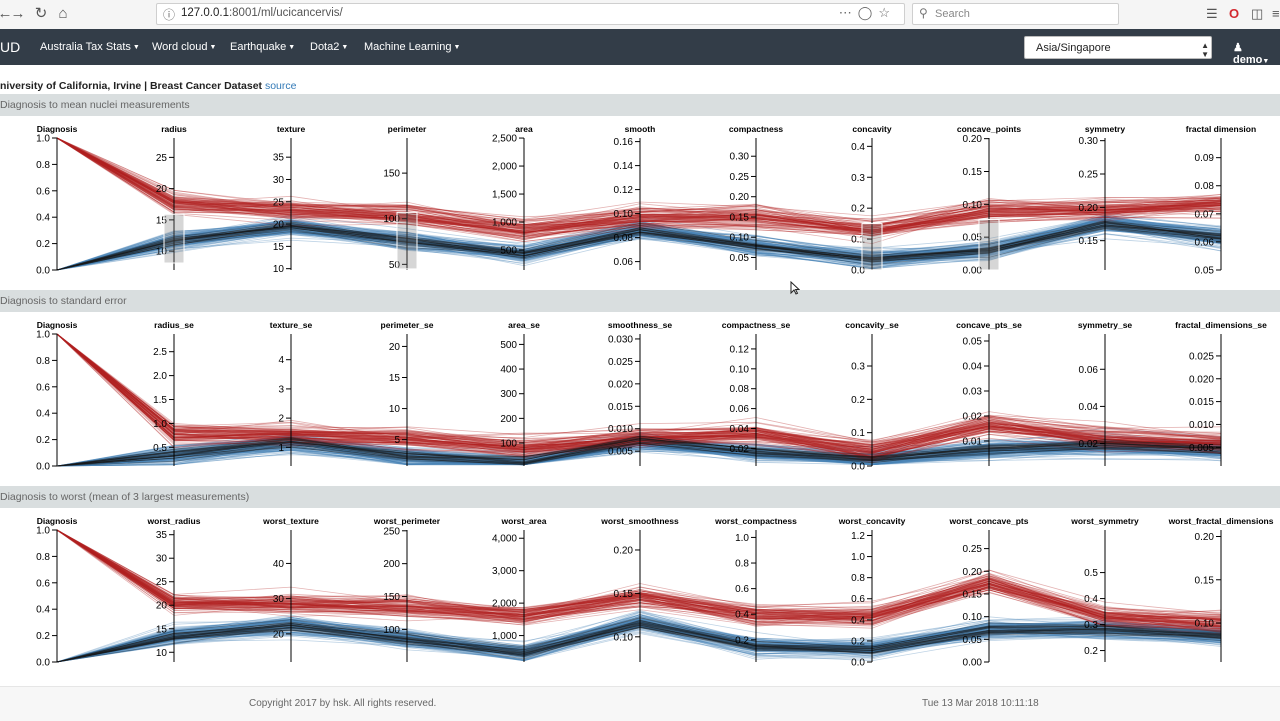  I want to click on axis-concave-points: concave_points 0.00 0.05 0.10 0.15 0.20, so click(989, 200).